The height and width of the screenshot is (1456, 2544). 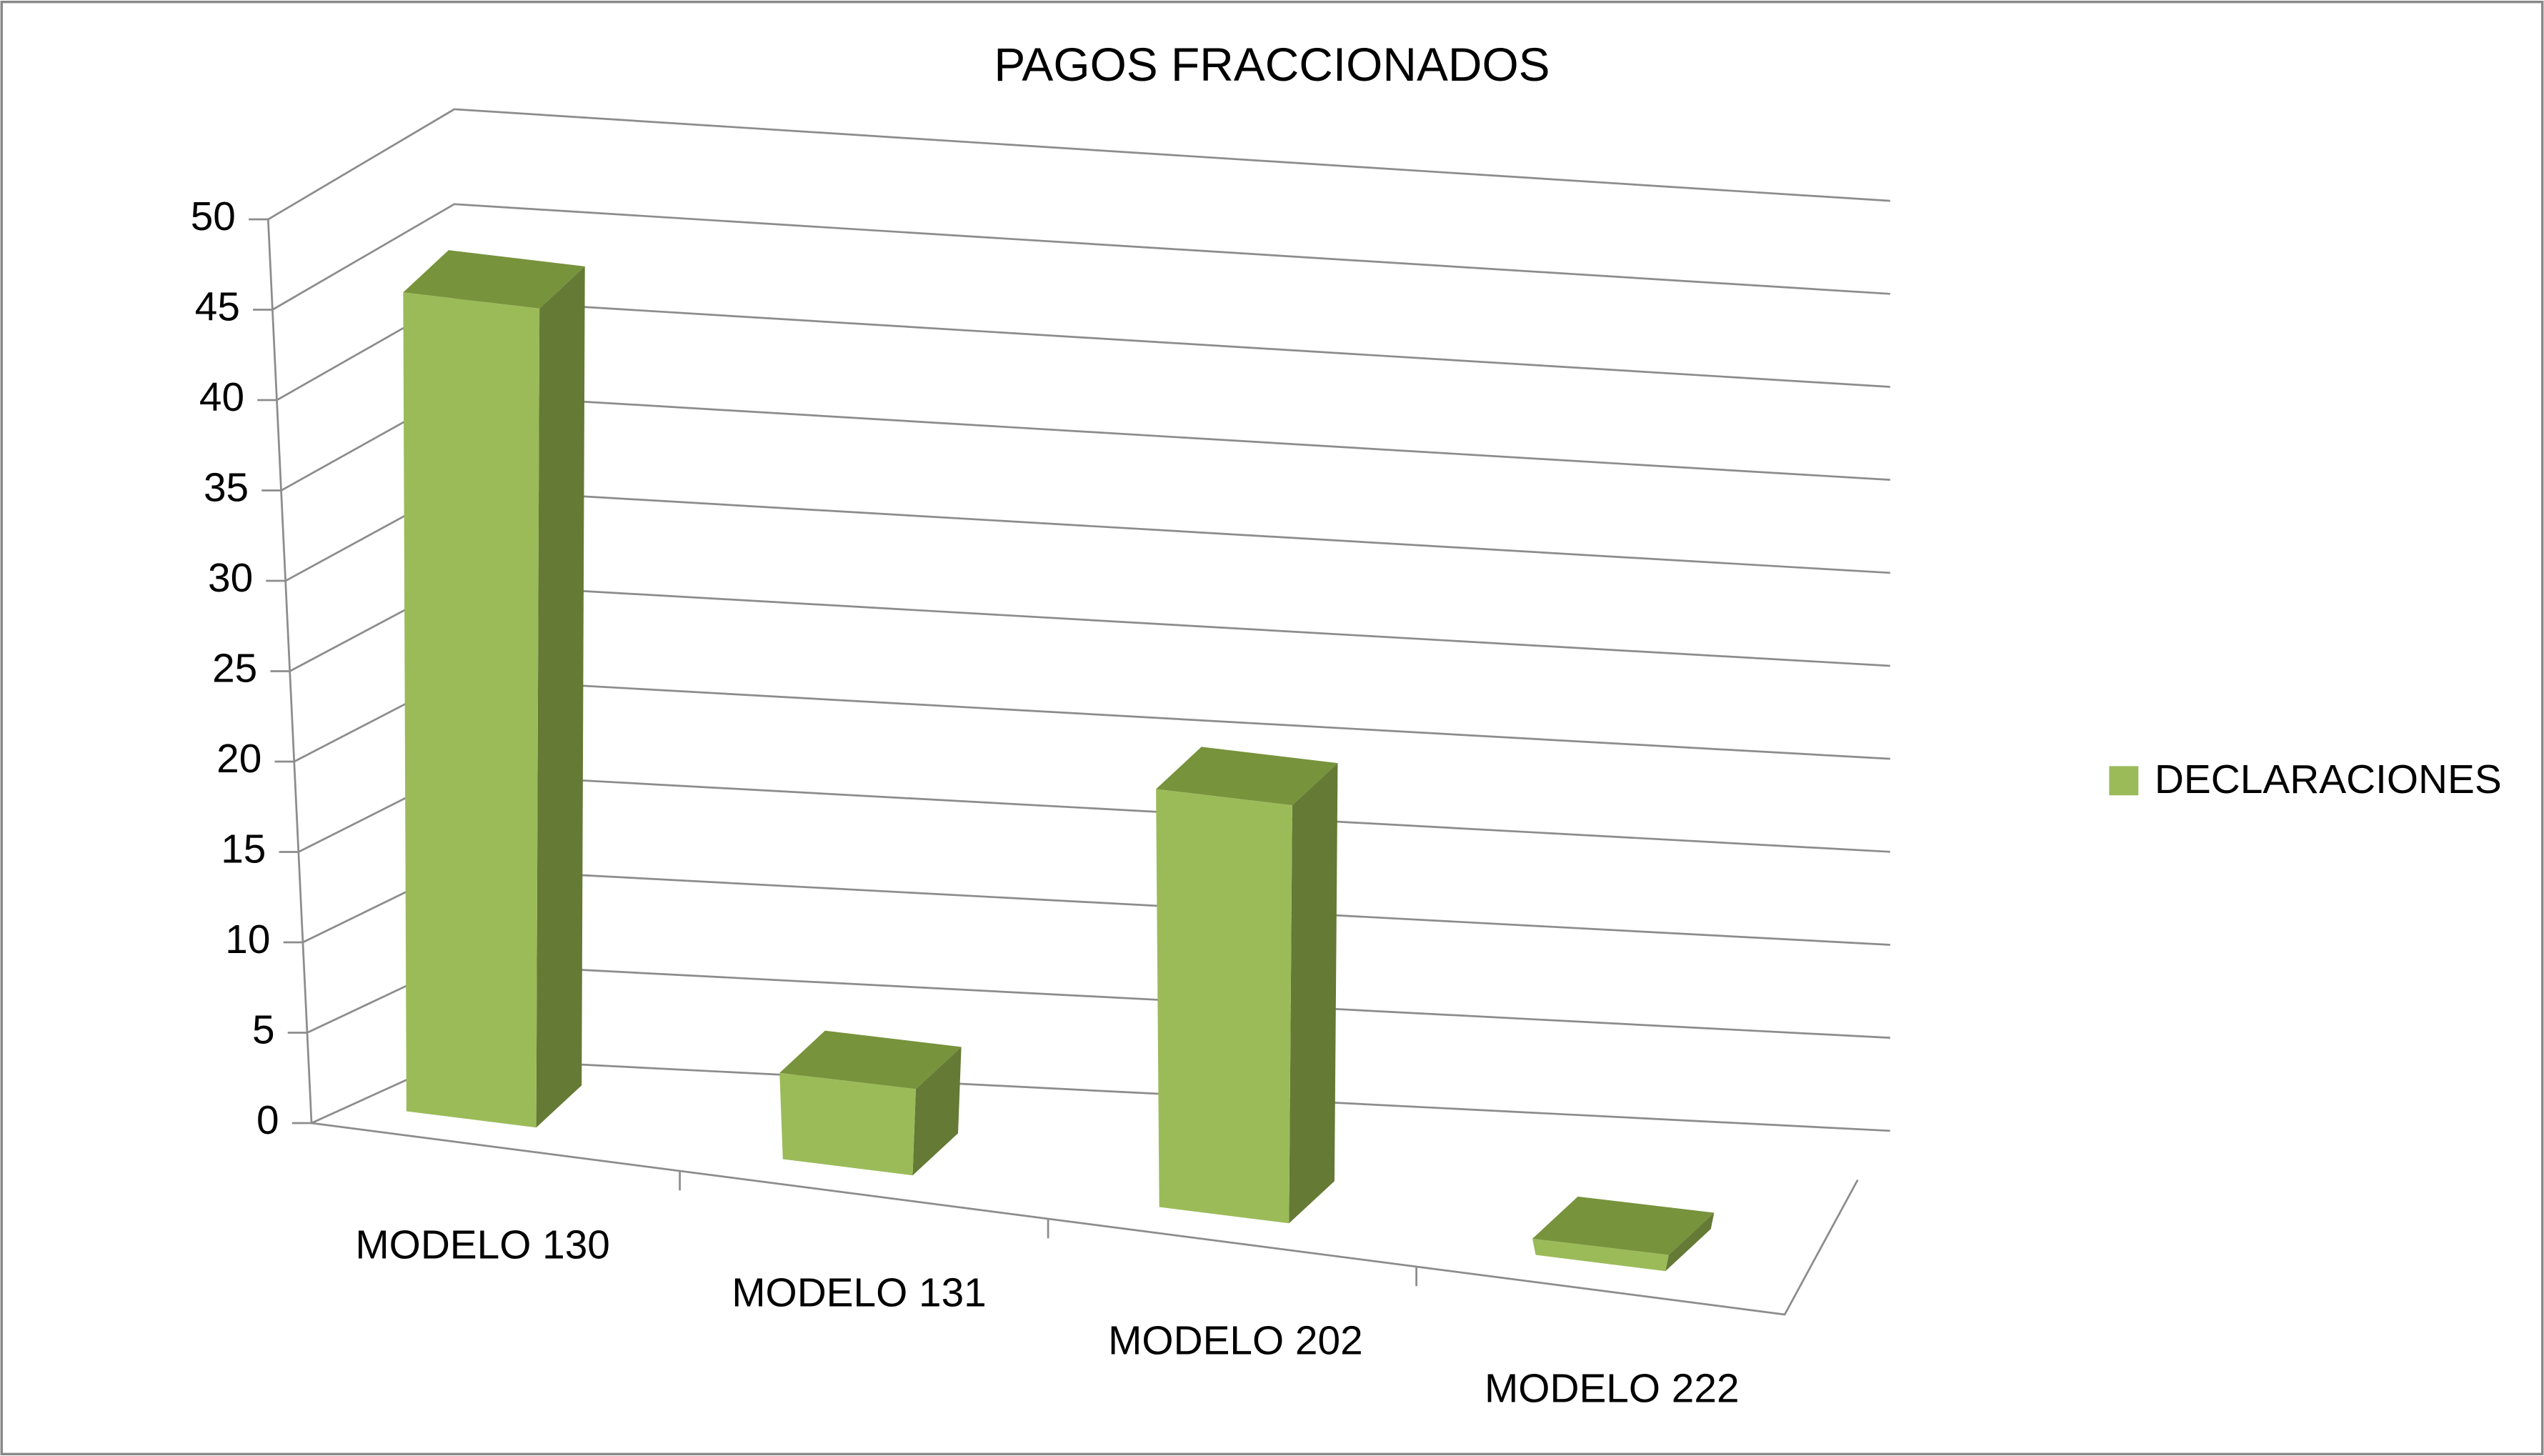 I want to click on y-tick-label: 20, so click(x=238, y=760).